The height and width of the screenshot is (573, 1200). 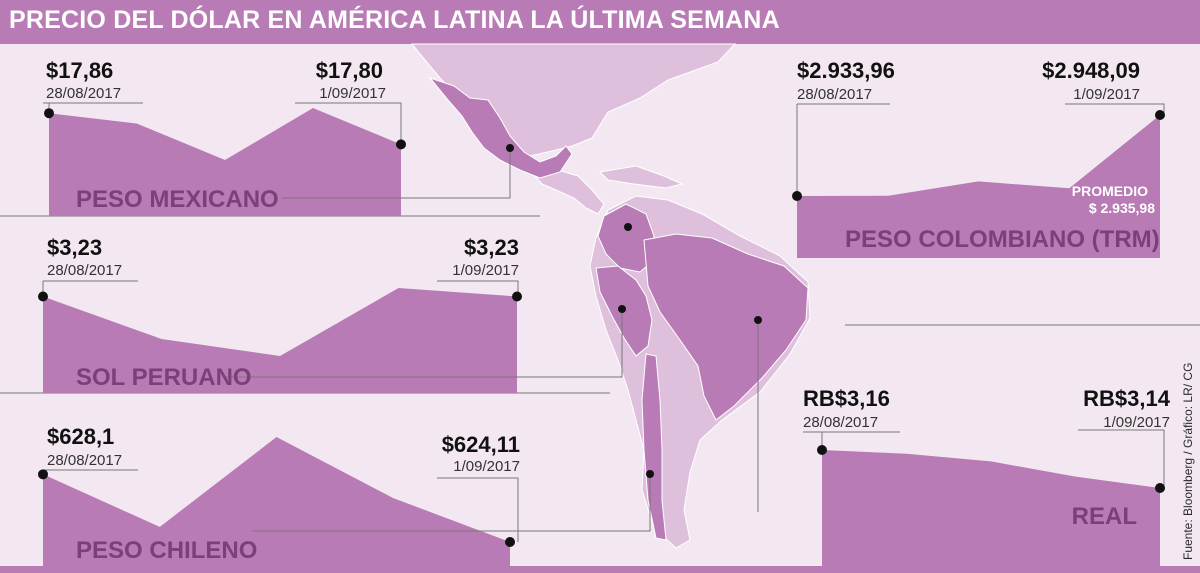 I want to click on series-name-label: PESO MEXICANO, so click(x=177, y=199).